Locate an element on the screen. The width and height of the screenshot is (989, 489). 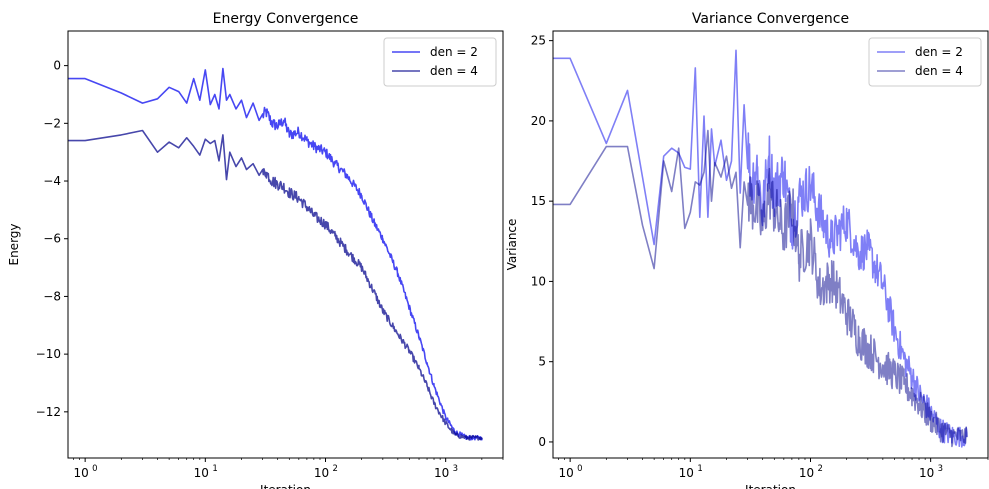
y-tick-label: 25 is located at coordinates (538, 41).